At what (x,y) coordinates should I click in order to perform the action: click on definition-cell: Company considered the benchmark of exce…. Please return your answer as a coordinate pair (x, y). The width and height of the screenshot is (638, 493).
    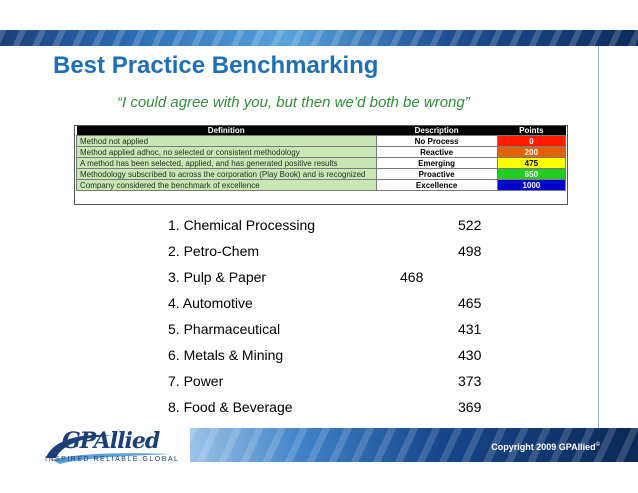
    Looking at the image, I should click on (226, 185).